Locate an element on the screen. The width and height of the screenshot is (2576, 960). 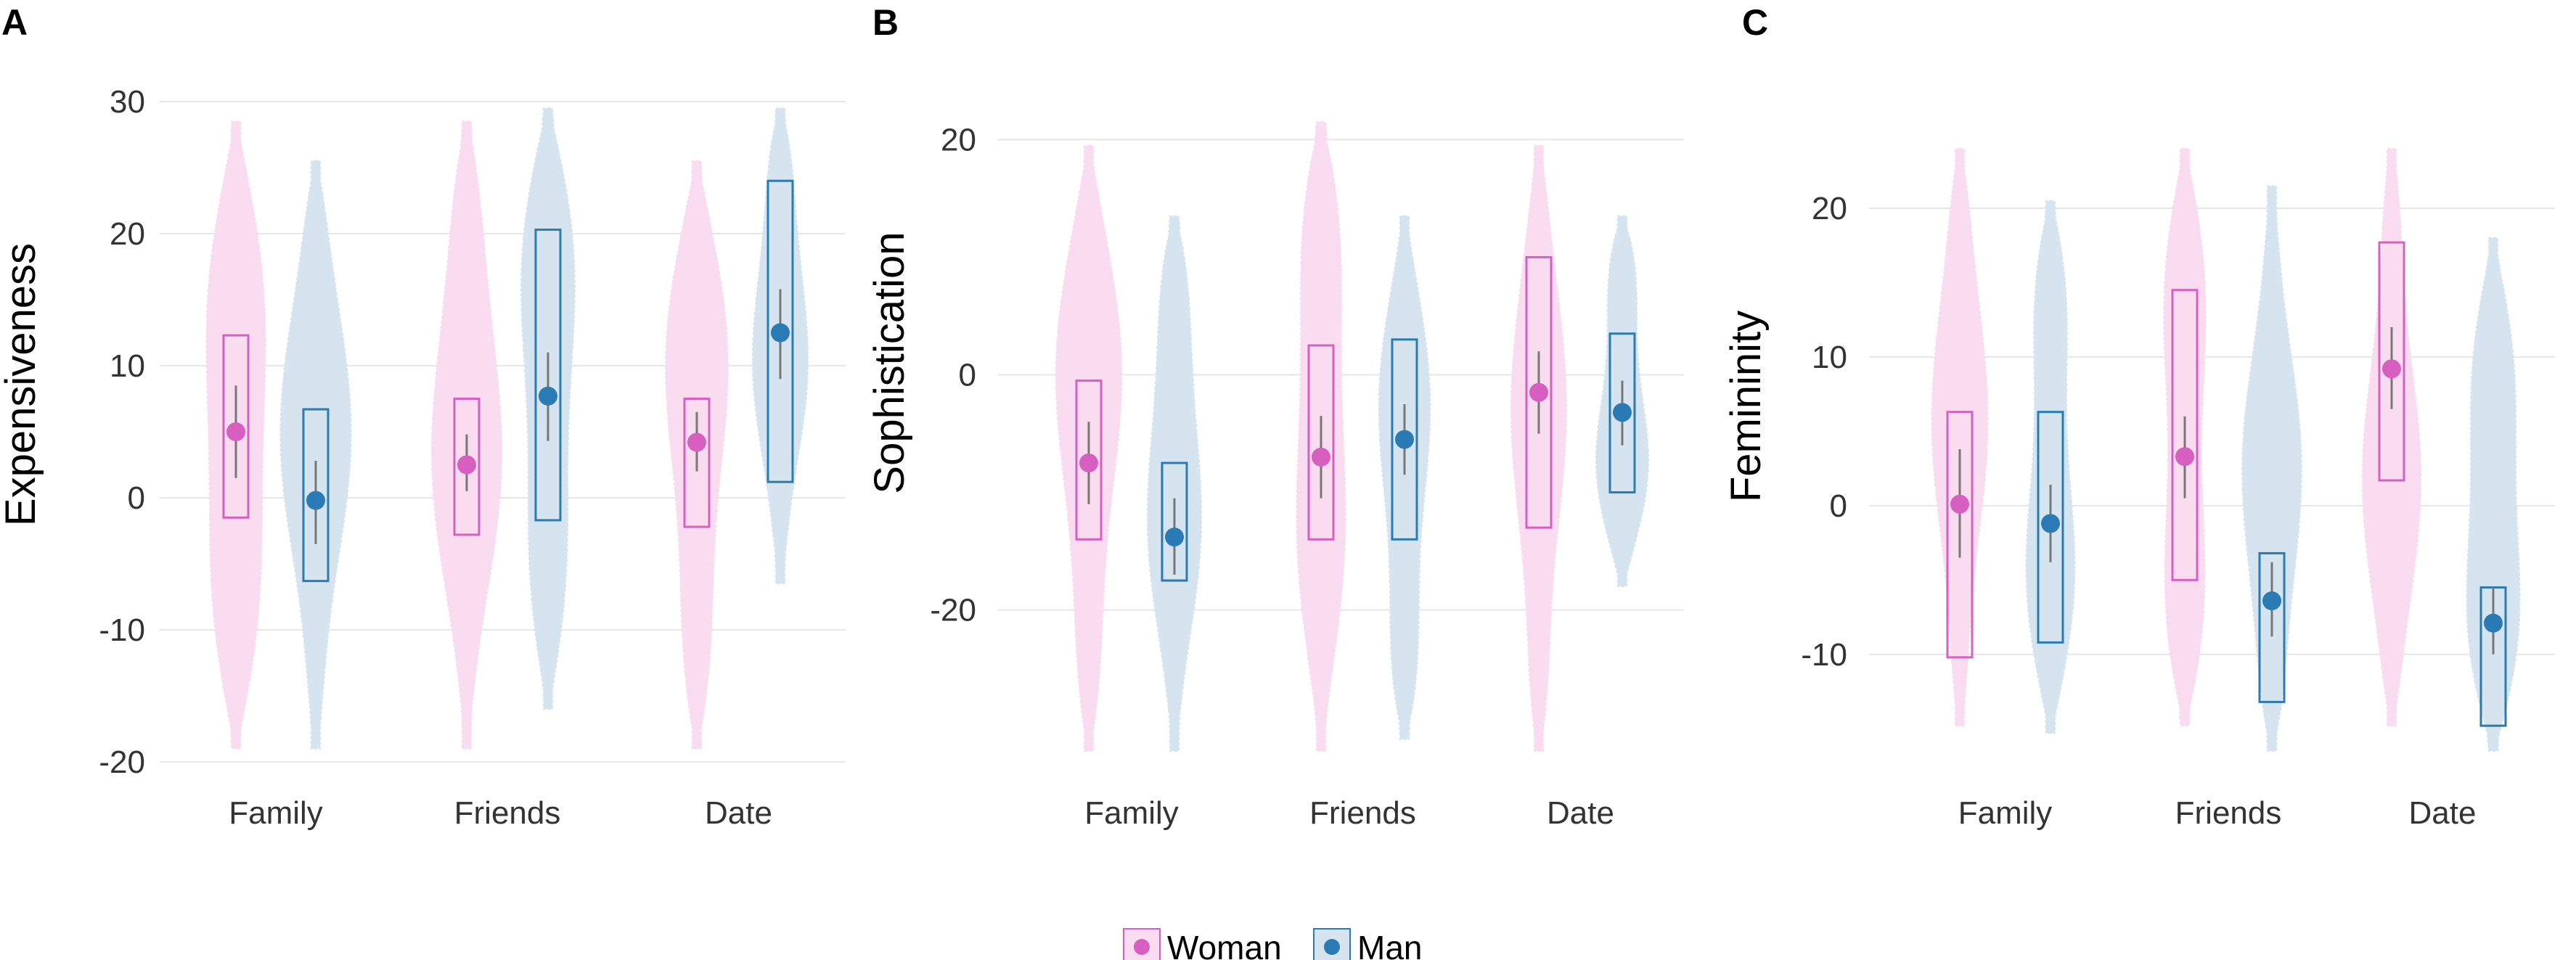
panel-c-y-ticks: 20 10 0 -10 is located at coordinates (1824, 432).